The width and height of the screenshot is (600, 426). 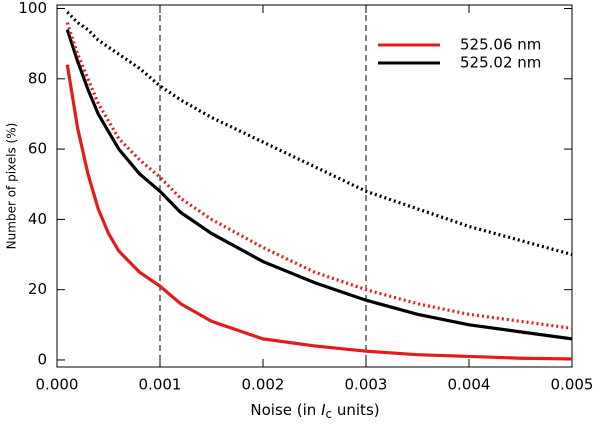 I want to click on y-tick-label: 40, so click(x=37, y=219).